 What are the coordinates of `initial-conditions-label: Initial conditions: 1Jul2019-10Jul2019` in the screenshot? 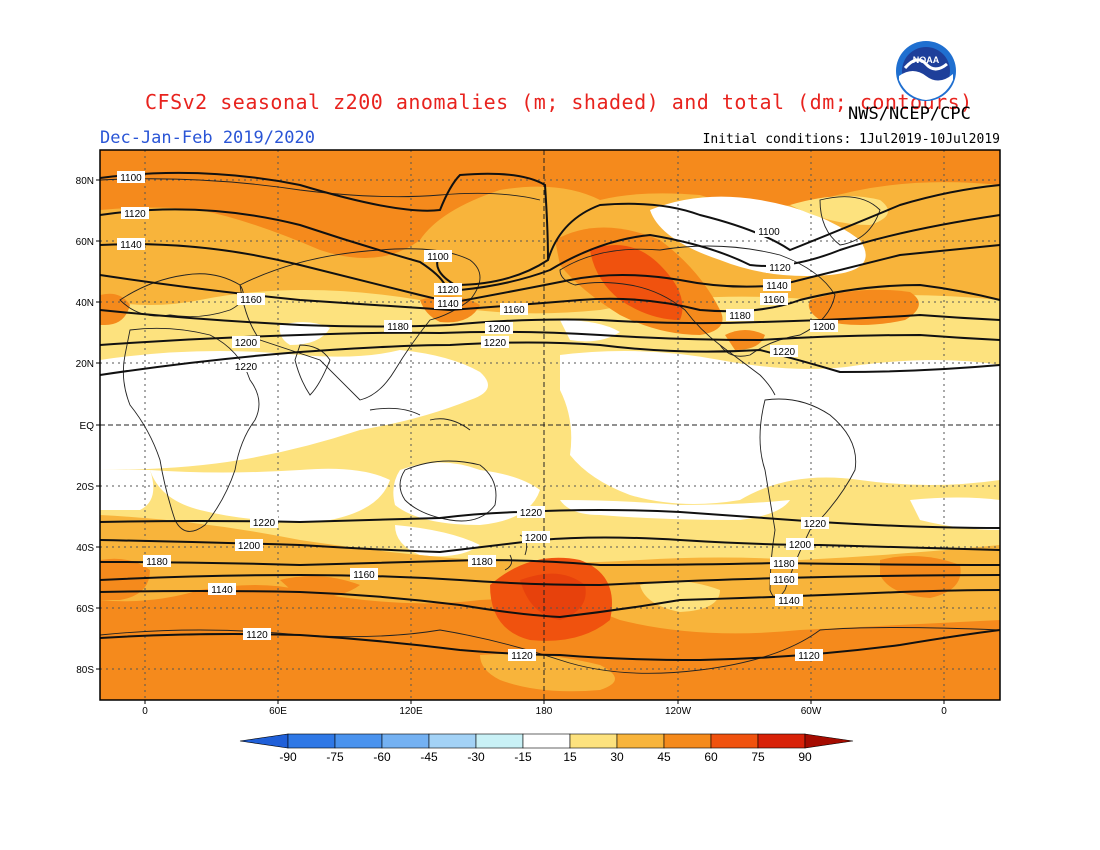 It's located at (851, 139).